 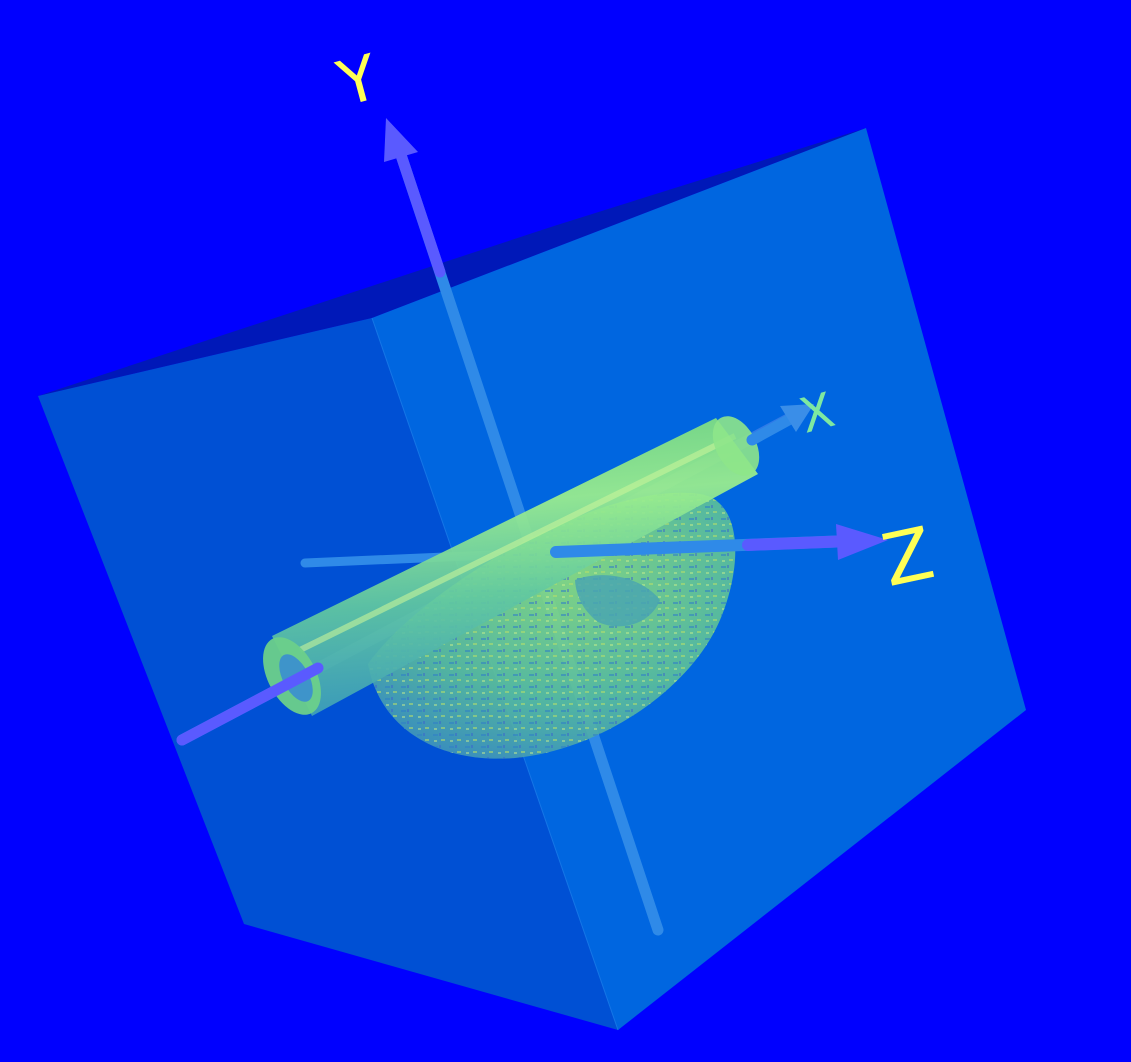 I want to click on tube-end-cap-far, so click(x=736, y=446).